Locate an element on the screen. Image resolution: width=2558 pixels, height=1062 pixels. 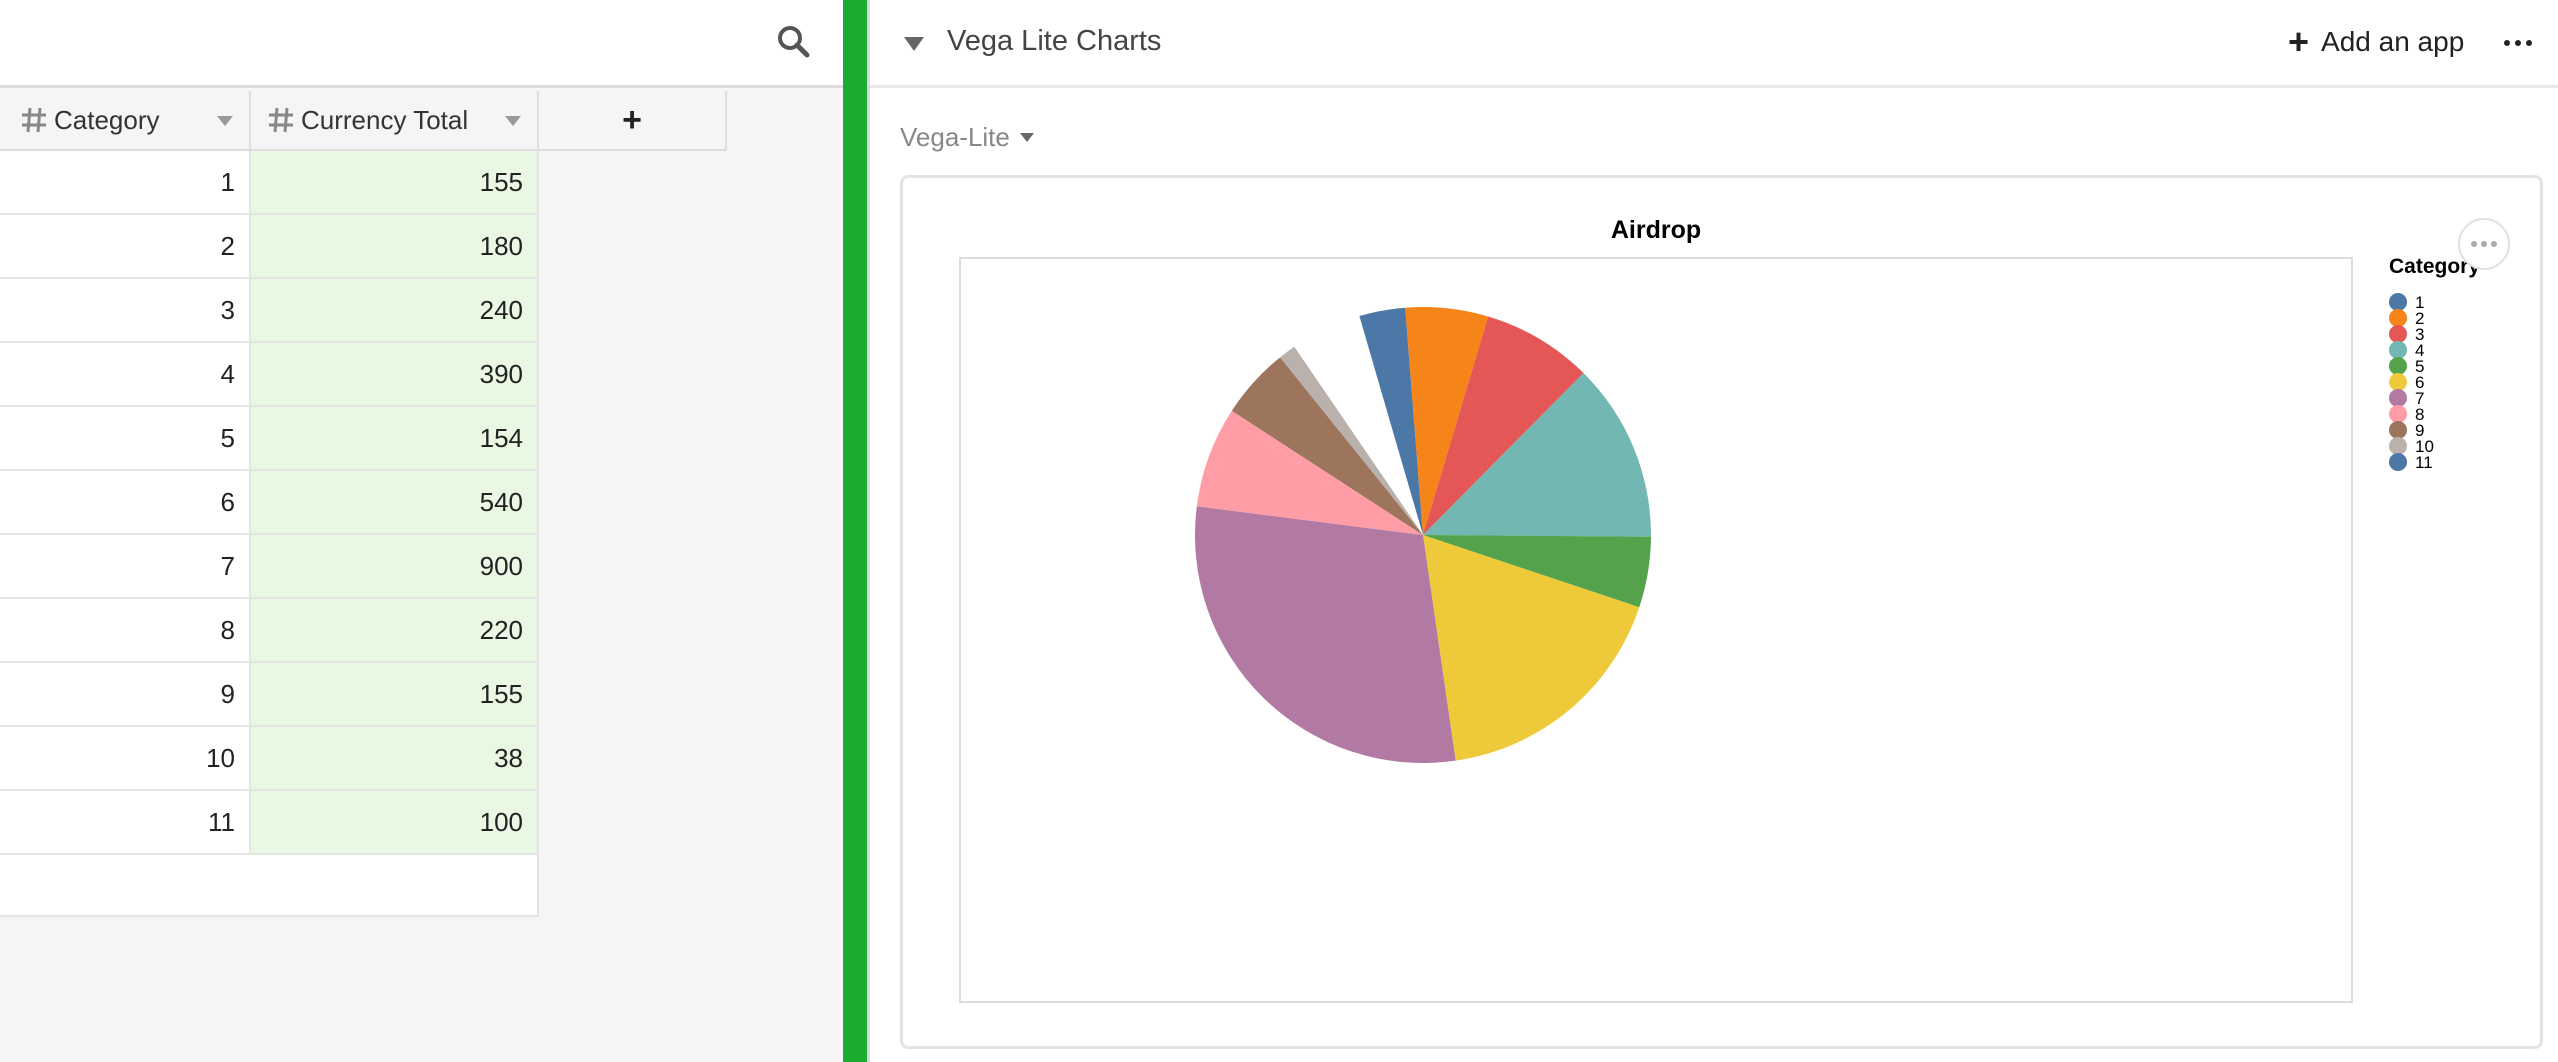
cell-category: 8 is located at coordinates (125, 630).